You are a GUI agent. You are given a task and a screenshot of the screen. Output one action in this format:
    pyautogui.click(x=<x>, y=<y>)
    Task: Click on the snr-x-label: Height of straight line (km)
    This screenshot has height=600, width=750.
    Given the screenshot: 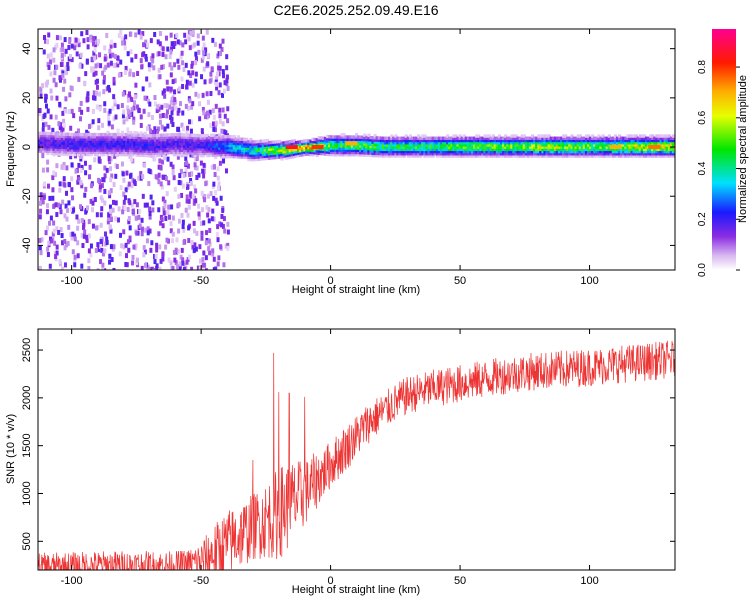 What is the action you would take?
    pyautogui.click(x=356, y=590)
    